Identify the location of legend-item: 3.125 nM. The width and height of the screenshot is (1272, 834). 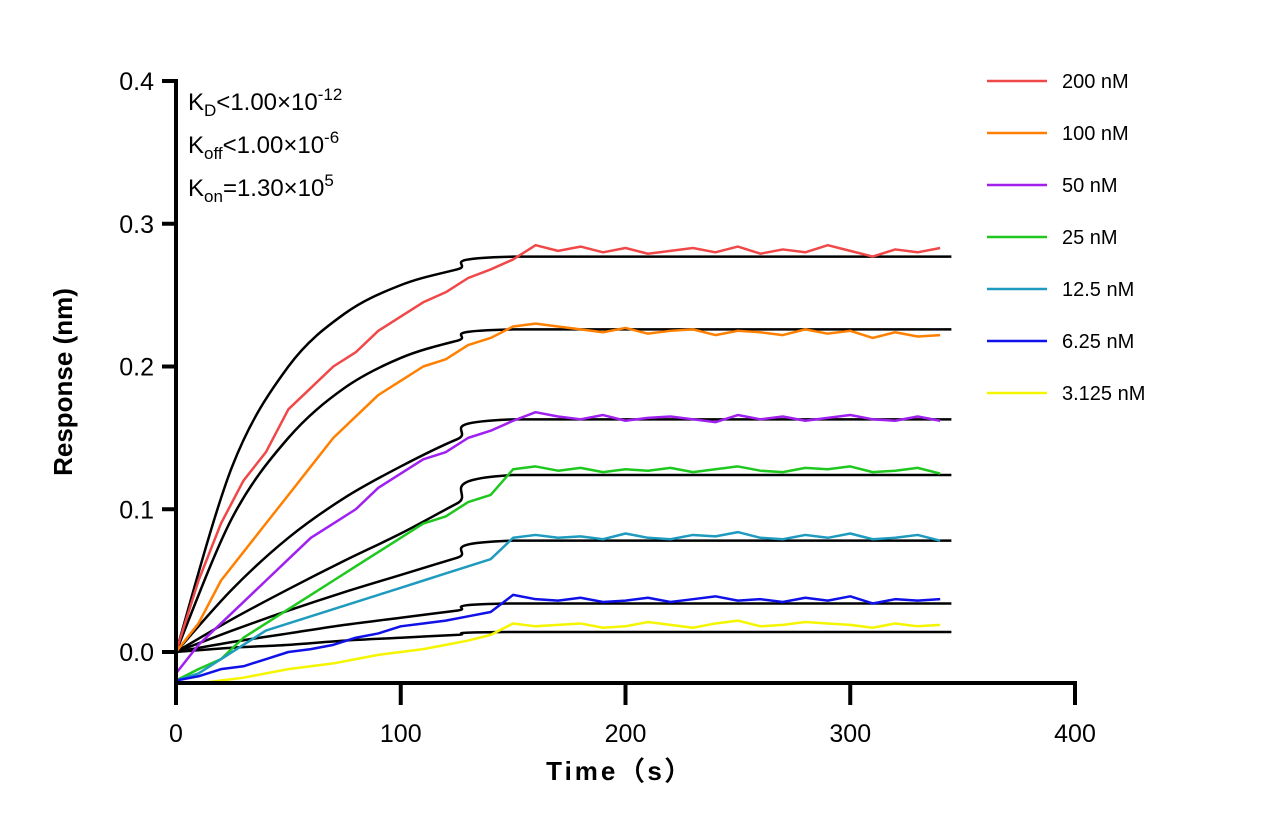
(1066, 394).